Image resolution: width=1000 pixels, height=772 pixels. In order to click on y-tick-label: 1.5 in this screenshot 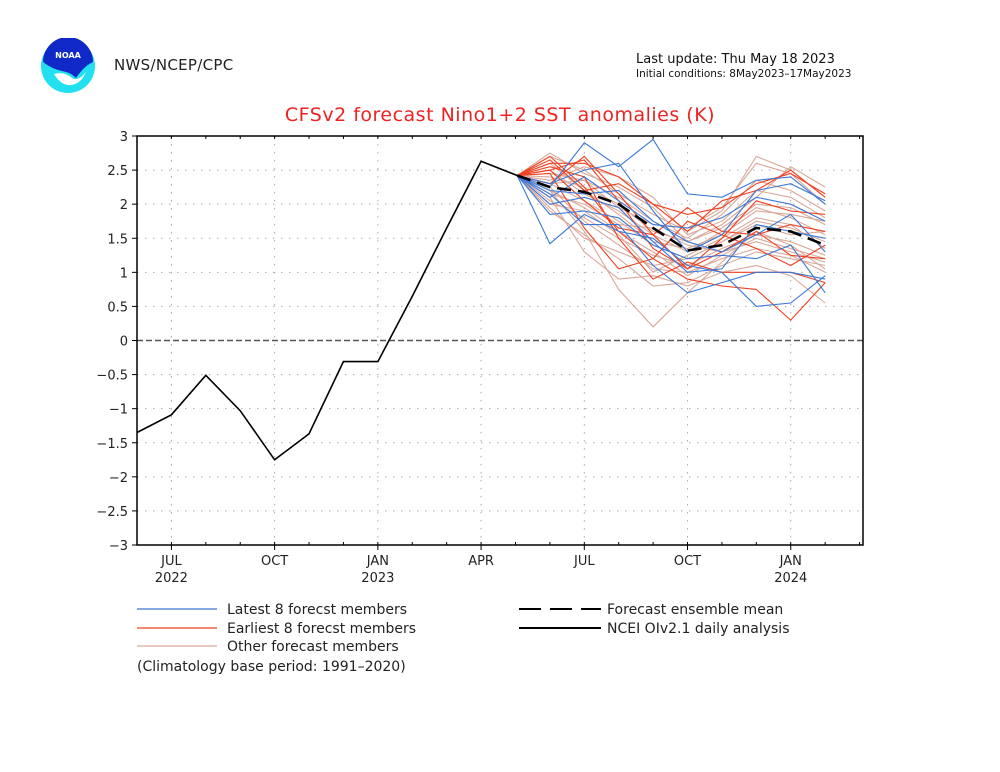, I will do `click(117, 239)`.